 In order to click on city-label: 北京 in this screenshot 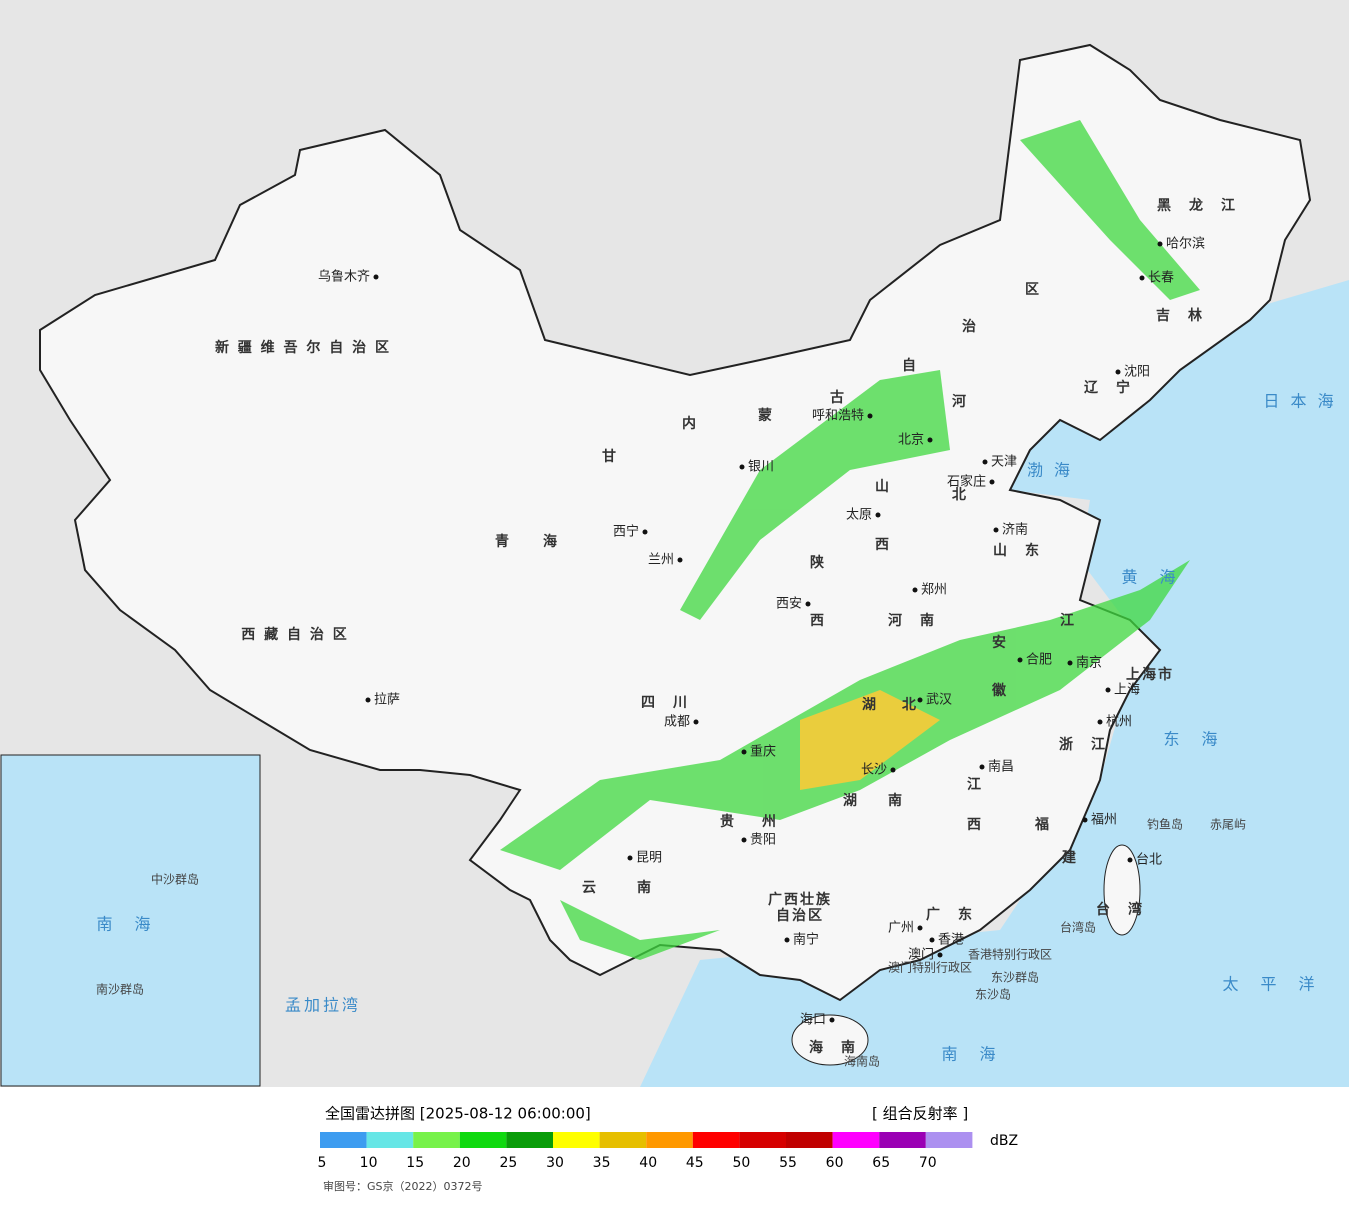, I will do `click(911, 440)`.